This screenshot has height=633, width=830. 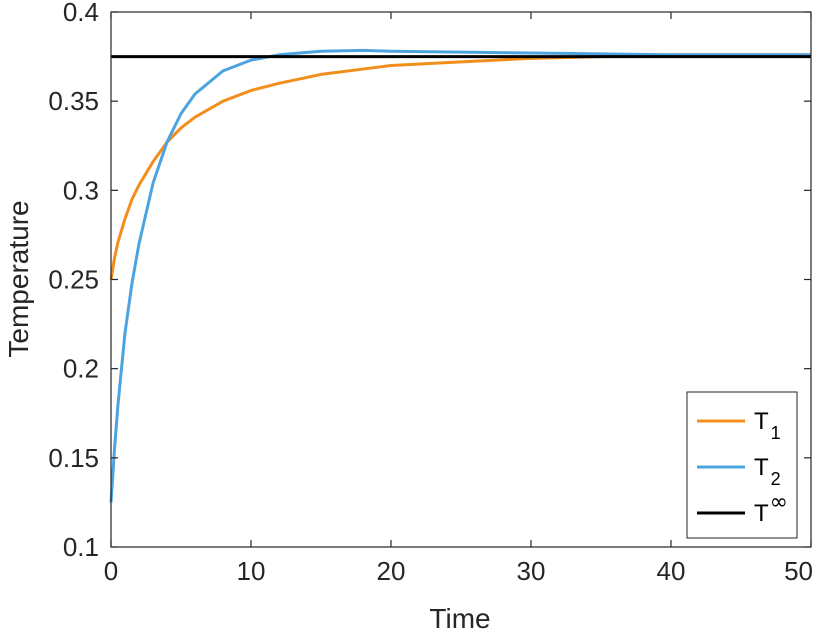 I want to click on y-tick-label: 0.25, so click(x=73, y=280).